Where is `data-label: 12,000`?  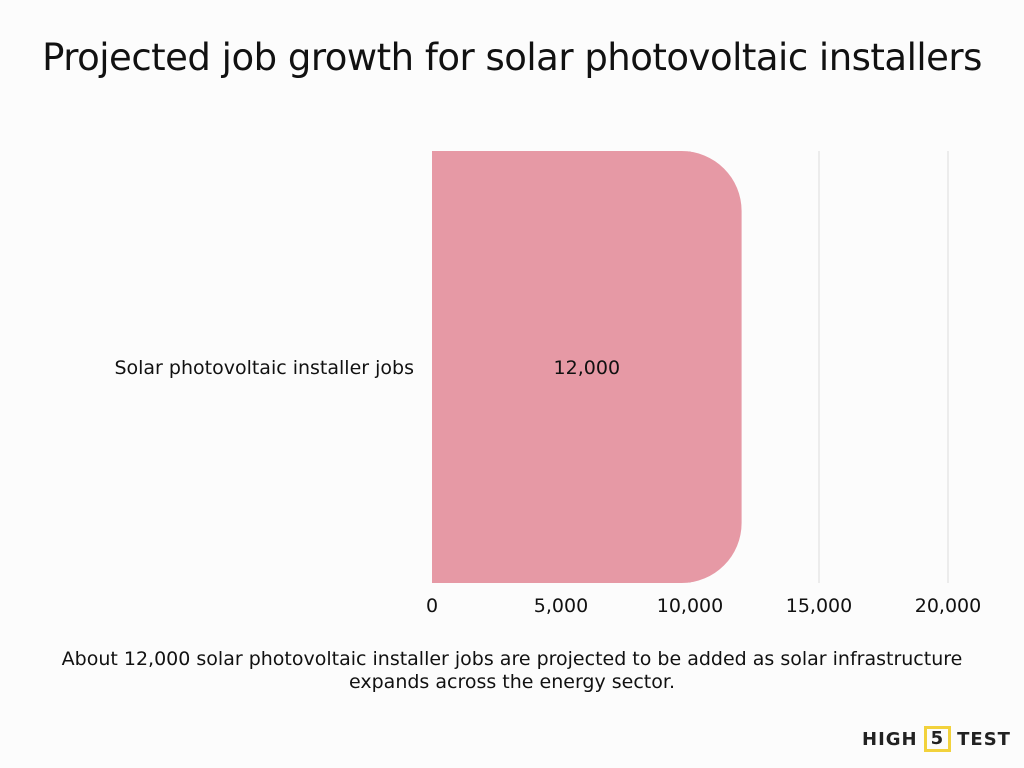 data-label: 12,000 is located at coordinates (587, 368).